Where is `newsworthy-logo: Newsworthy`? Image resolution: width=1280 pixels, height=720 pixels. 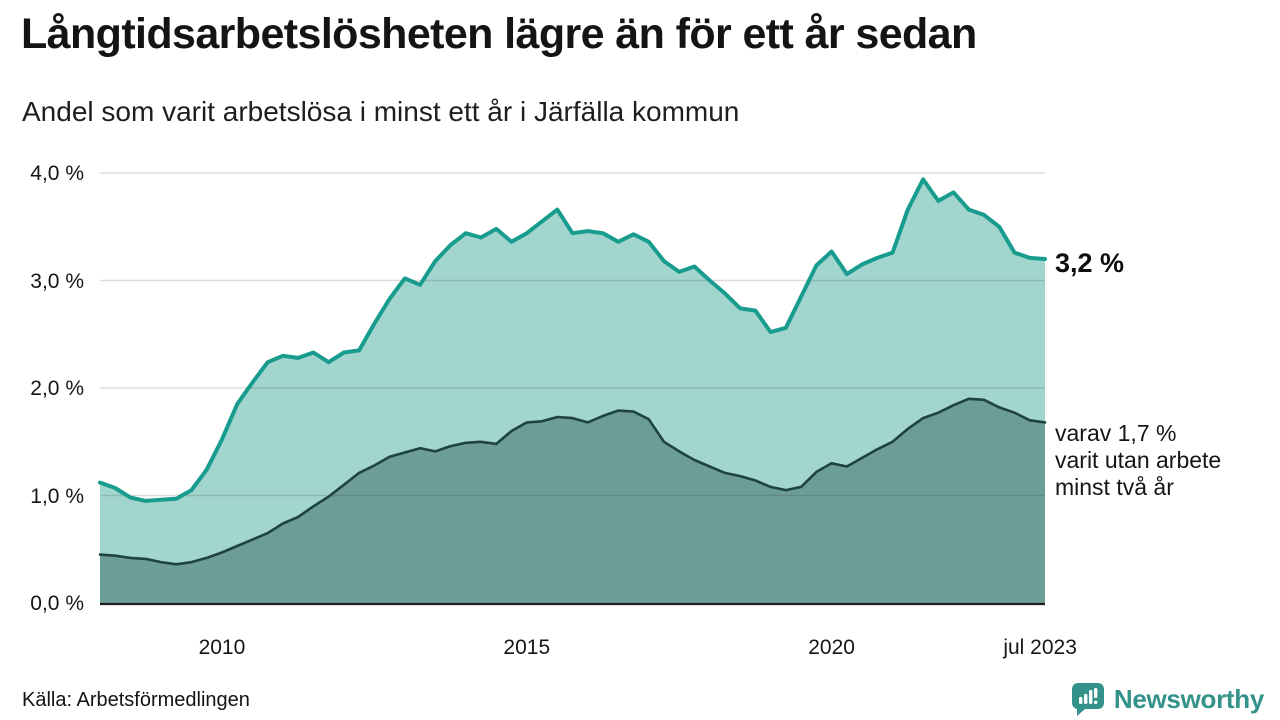
newsworthy-logo: Newsworthy is located at coordinates (1167, 699).